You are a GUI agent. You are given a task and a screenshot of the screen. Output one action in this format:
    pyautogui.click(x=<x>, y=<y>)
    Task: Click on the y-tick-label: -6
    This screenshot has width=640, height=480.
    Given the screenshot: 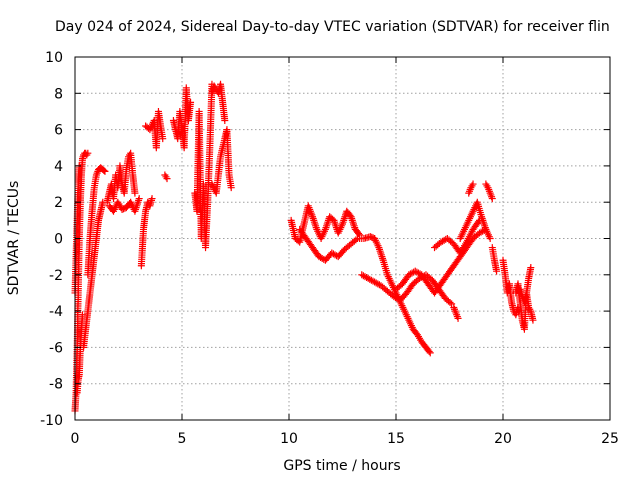 What is the action you would take?
    pyautogui.click(x=56, y=348)
    